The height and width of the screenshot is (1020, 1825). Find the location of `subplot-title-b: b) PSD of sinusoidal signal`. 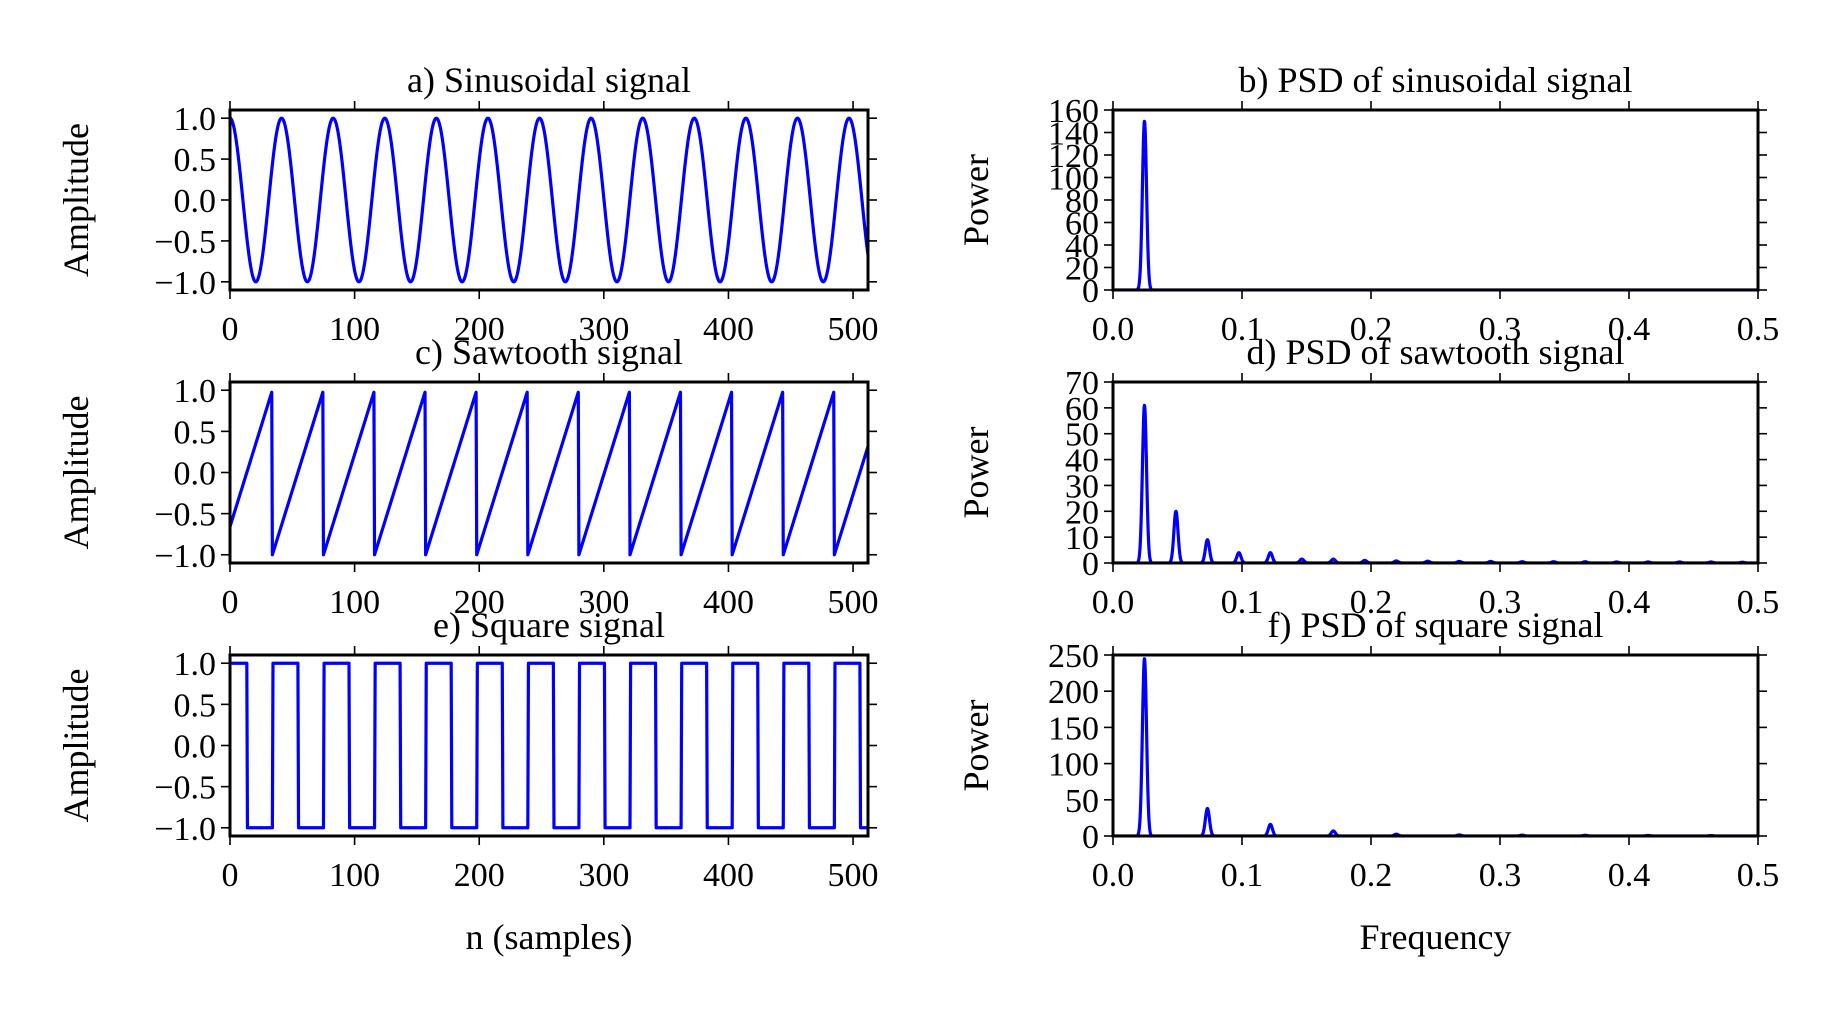

subplot-title-b: b) PSD of sinusoidal signal is located at coordinates (1435, 80).